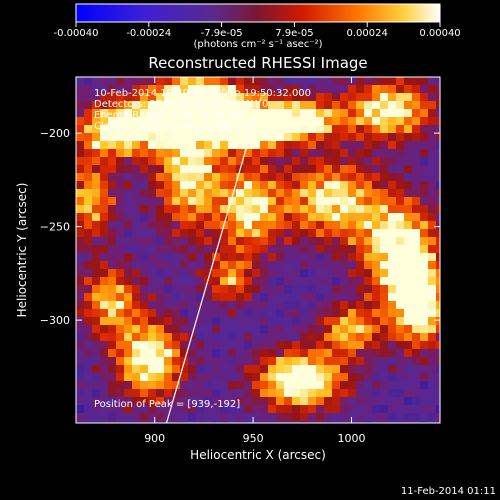 Image resolution: width=500 pixels, height=500 pixels. Describe the element at coordinates (367, 33) in the screenshot. I see `colorbar-tick-label: 0.00024` at that location.